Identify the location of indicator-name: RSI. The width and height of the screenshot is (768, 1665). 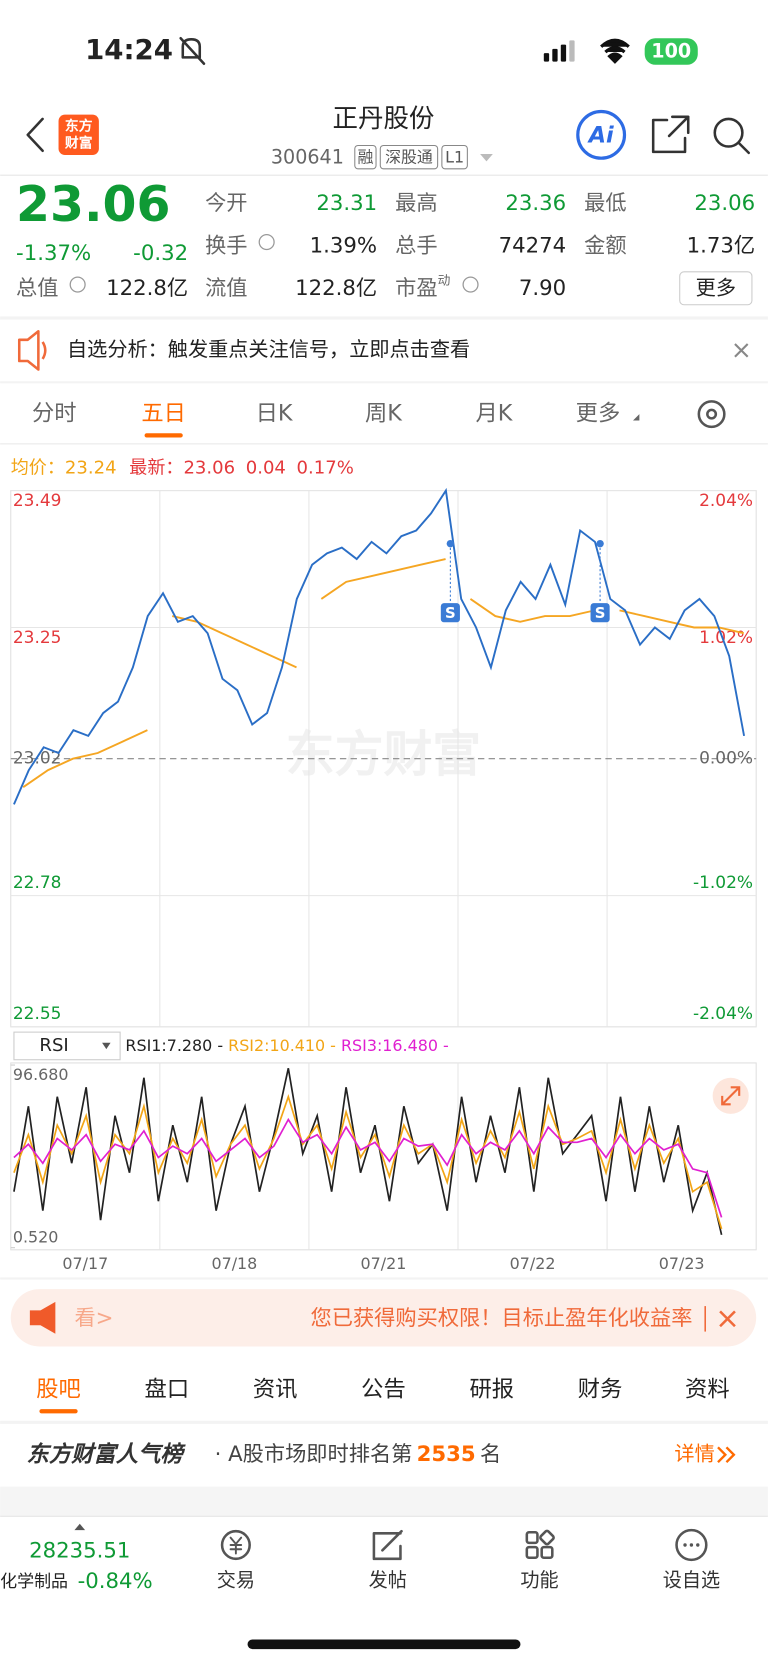
(53, 1045).